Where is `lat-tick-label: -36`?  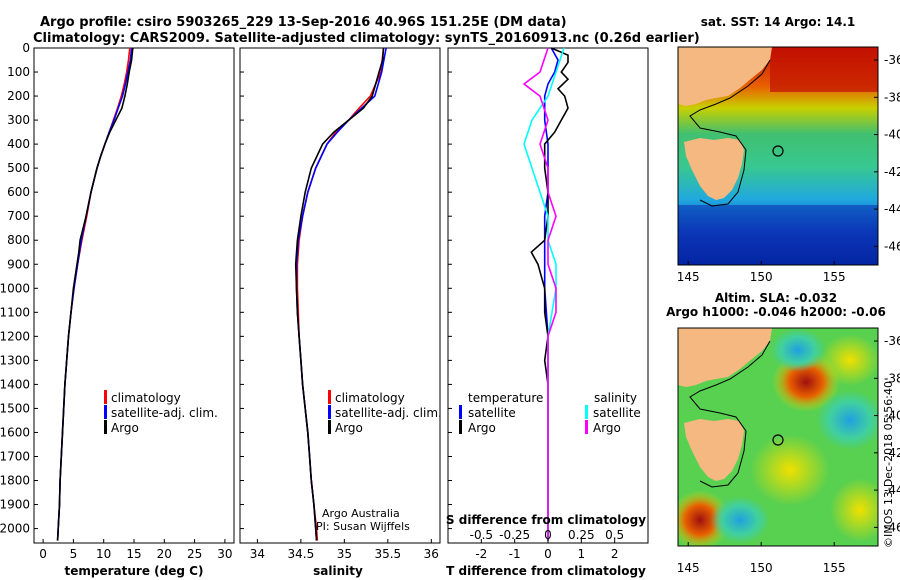 lat-tick-label: -36 is located at coordinates (892, 60).